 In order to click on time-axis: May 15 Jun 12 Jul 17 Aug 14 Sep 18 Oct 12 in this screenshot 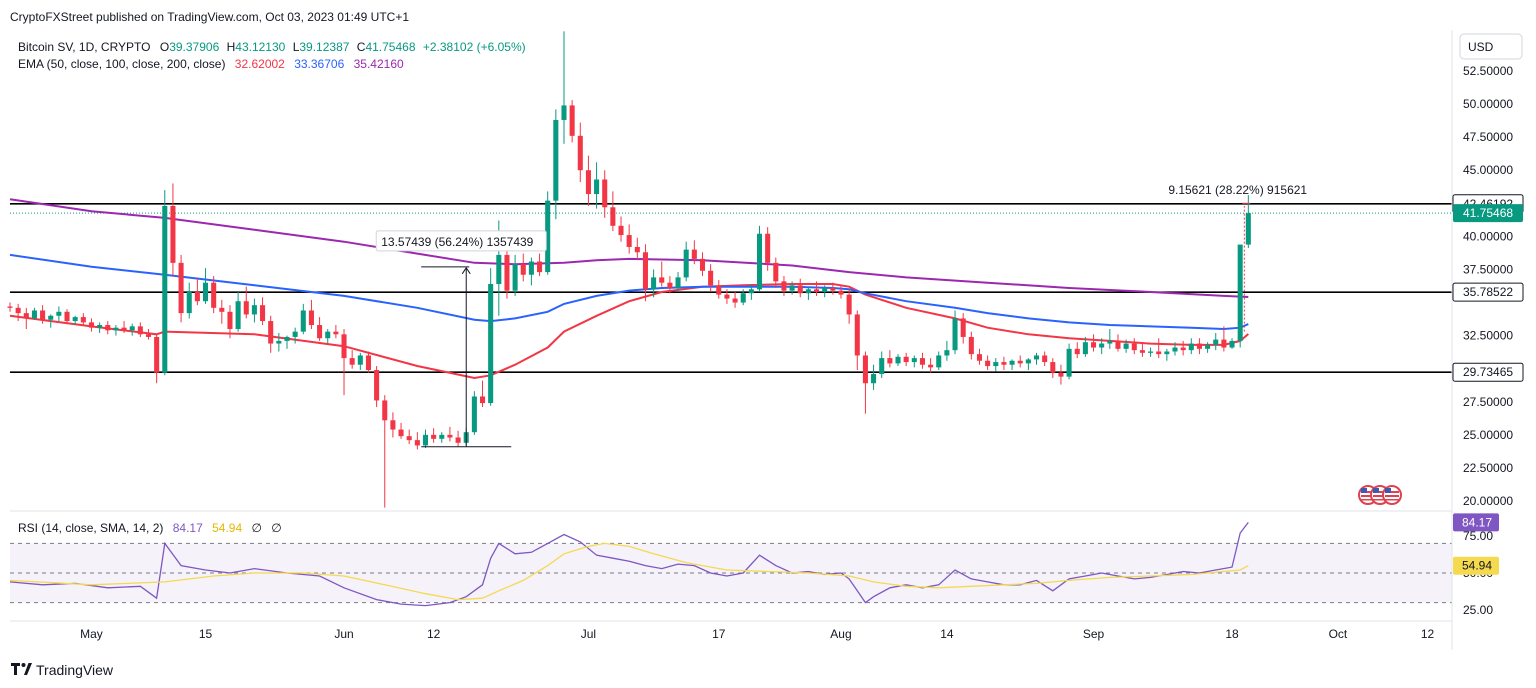, I will do `click(757, 634)`.